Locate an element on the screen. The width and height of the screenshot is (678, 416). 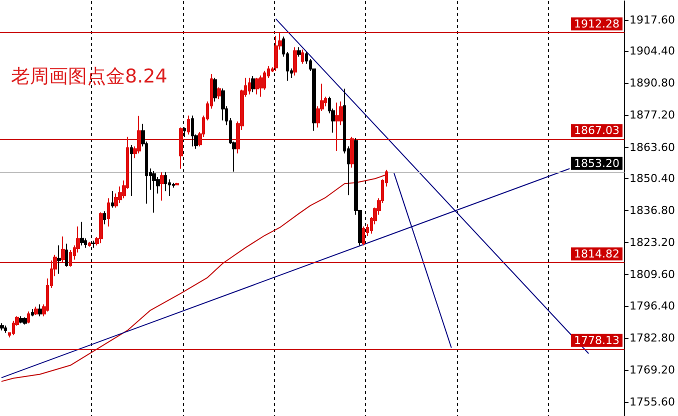
y-tick-label: 1836.80 is located at coordinates (653, 211).